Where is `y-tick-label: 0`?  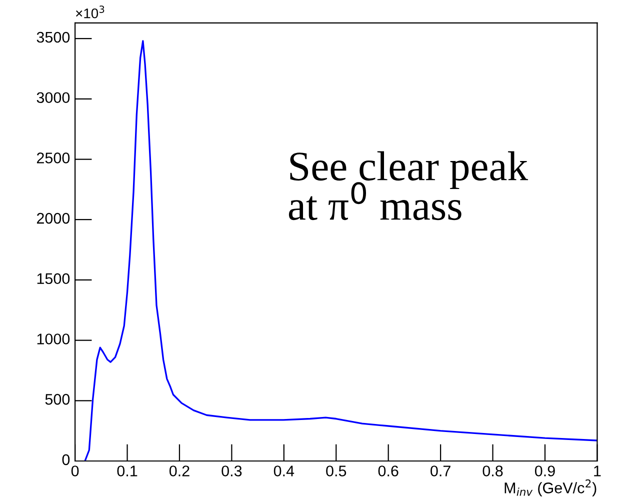 y-tick-label: 0 is located at coordinates (66, 460).